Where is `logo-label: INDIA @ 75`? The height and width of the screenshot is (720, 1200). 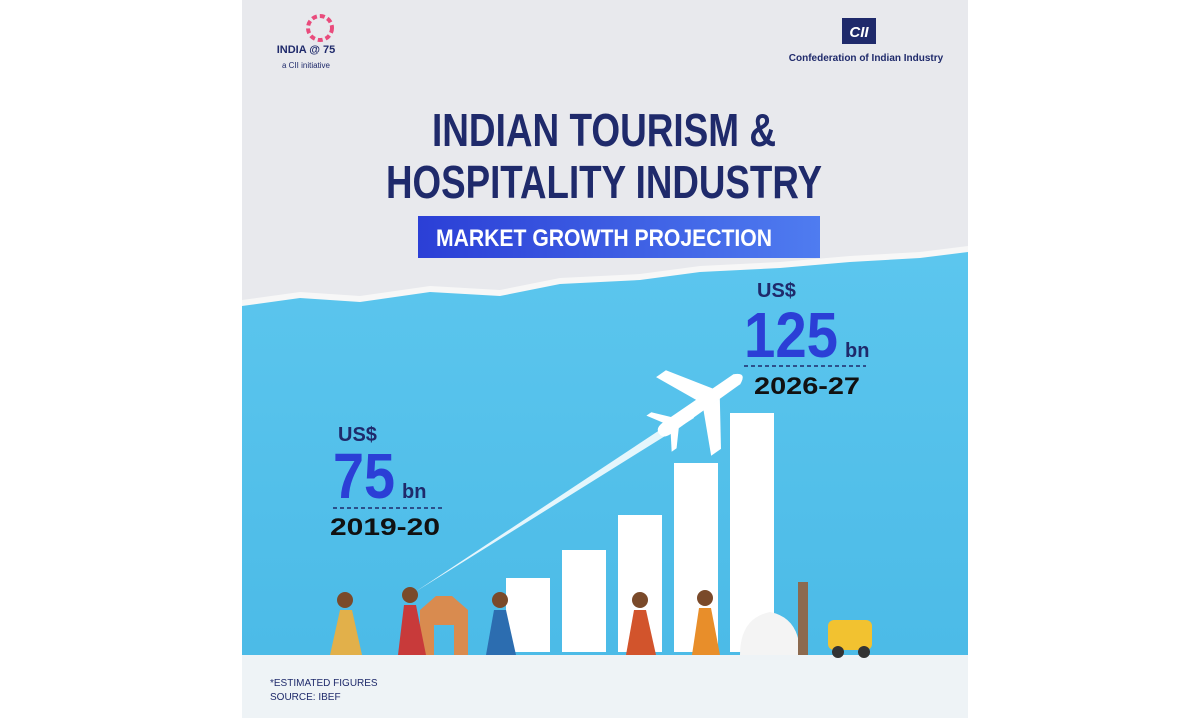 logo-label: INDIA @ 75 is located at coordinates (306, 50).